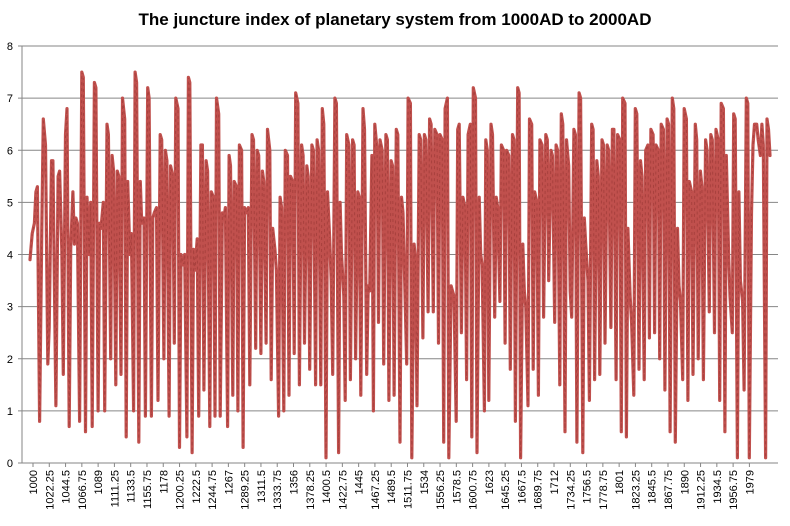 The width and height of the screenshot is (790, 526). What do you see at coordinates (213, 490) in the screenshot?
I see `x-tick-label: 1244.75` at bounding box center [213, 490].